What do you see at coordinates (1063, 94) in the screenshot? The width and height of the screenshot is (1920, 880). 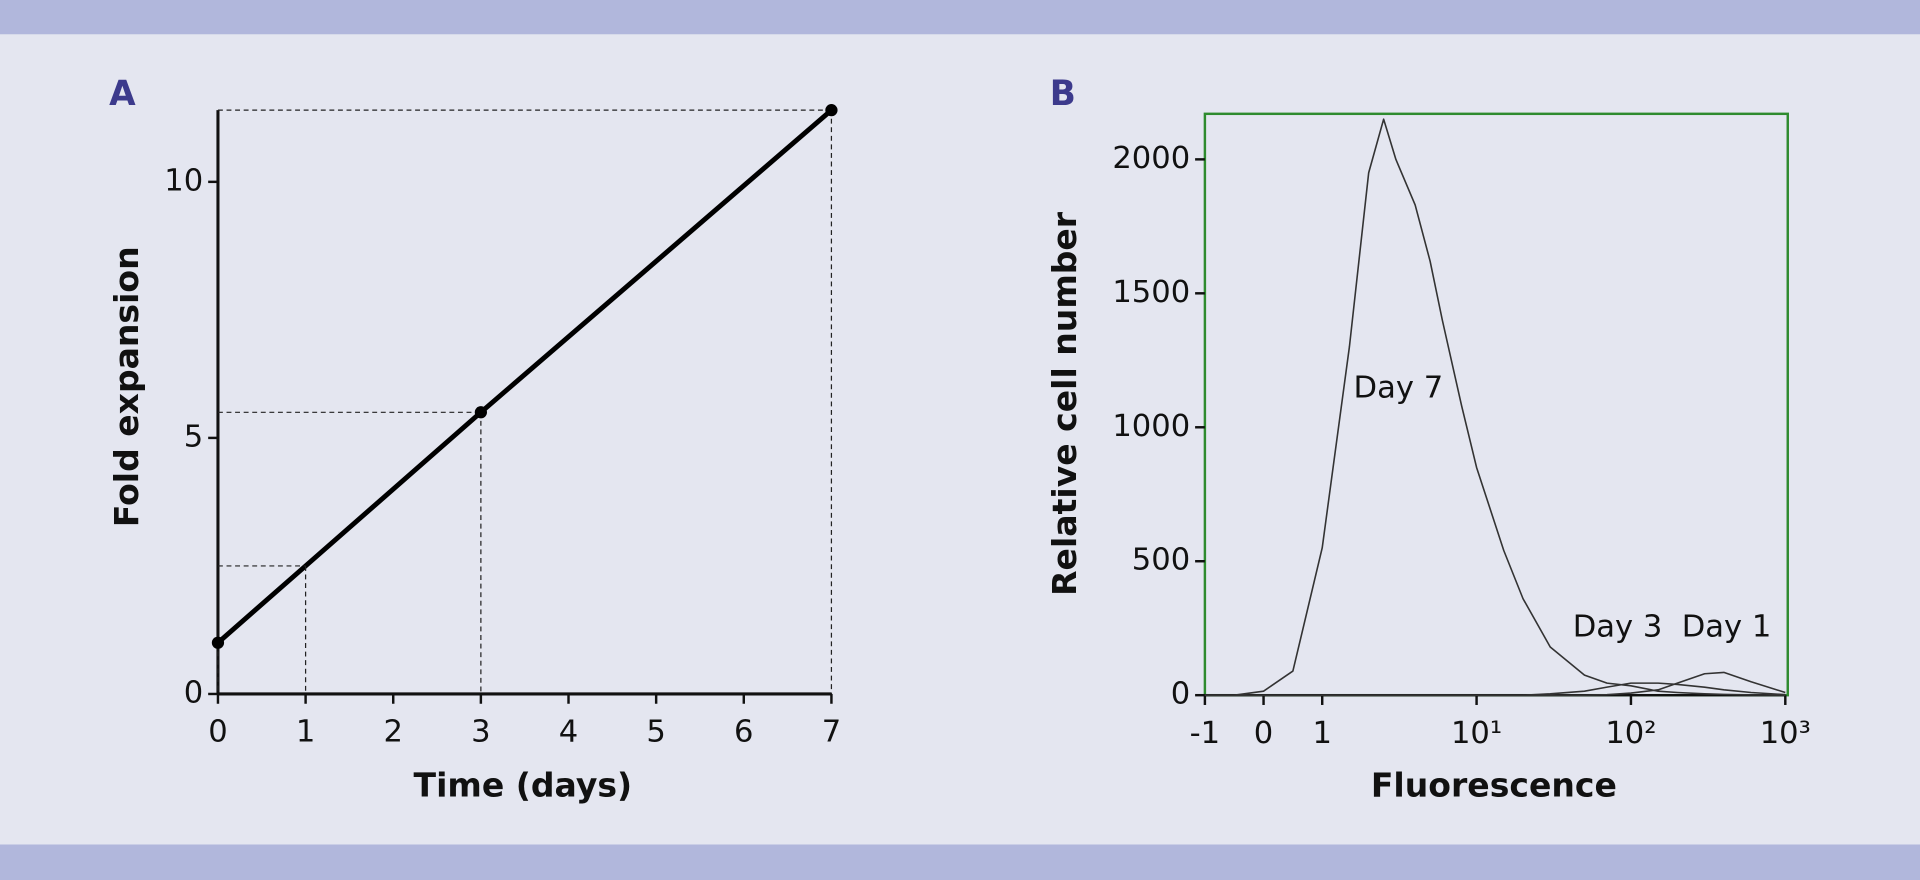 I see `panel-label: B` at bounding box center [1063, 94].